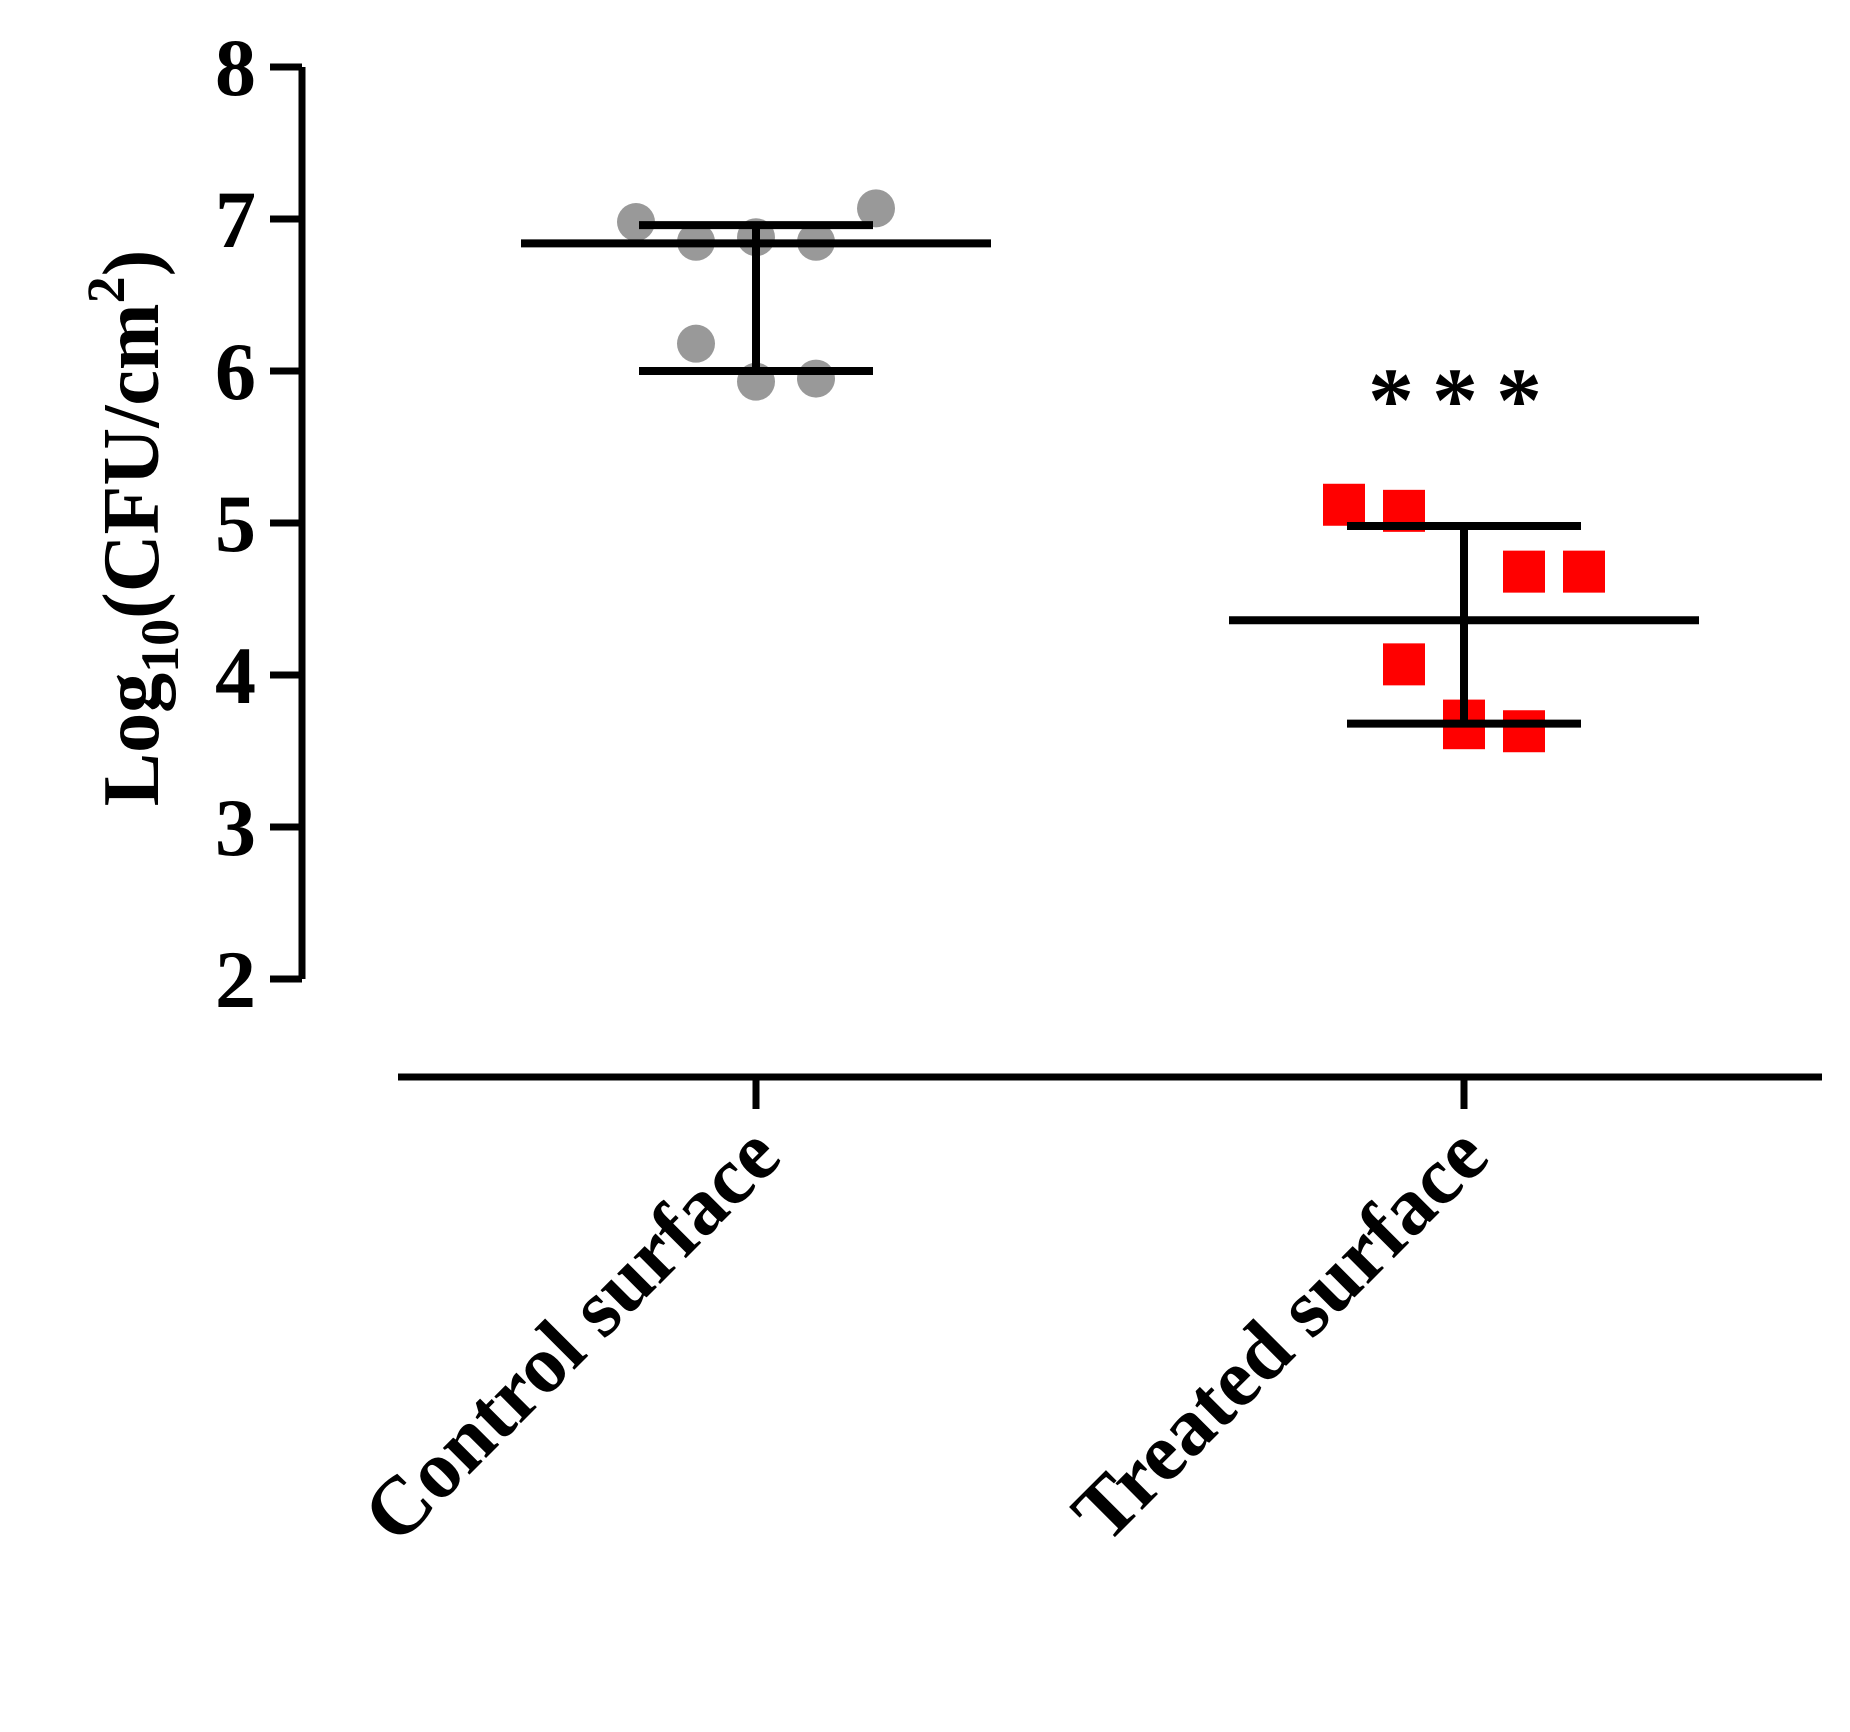  I want to click on significance-annotations: ***, so click(1464, 400).